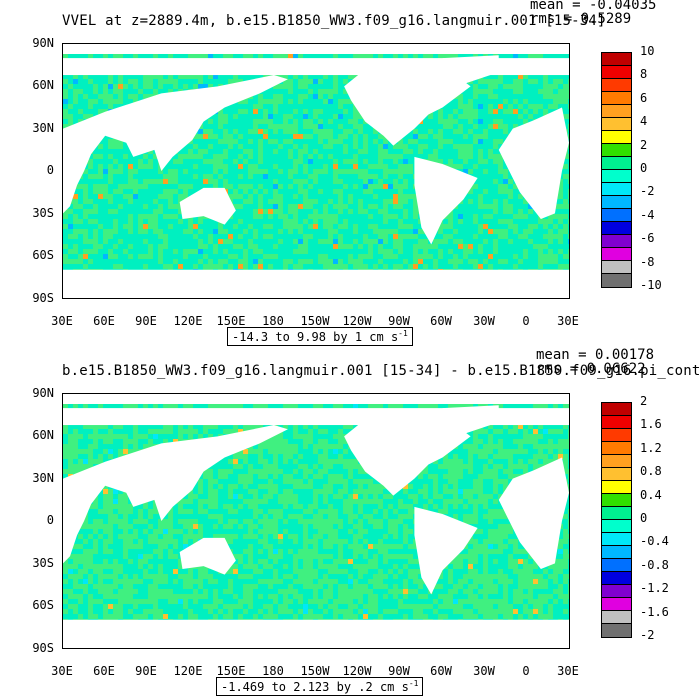  I want to click on colorbar-swatch, so click(616, 228).